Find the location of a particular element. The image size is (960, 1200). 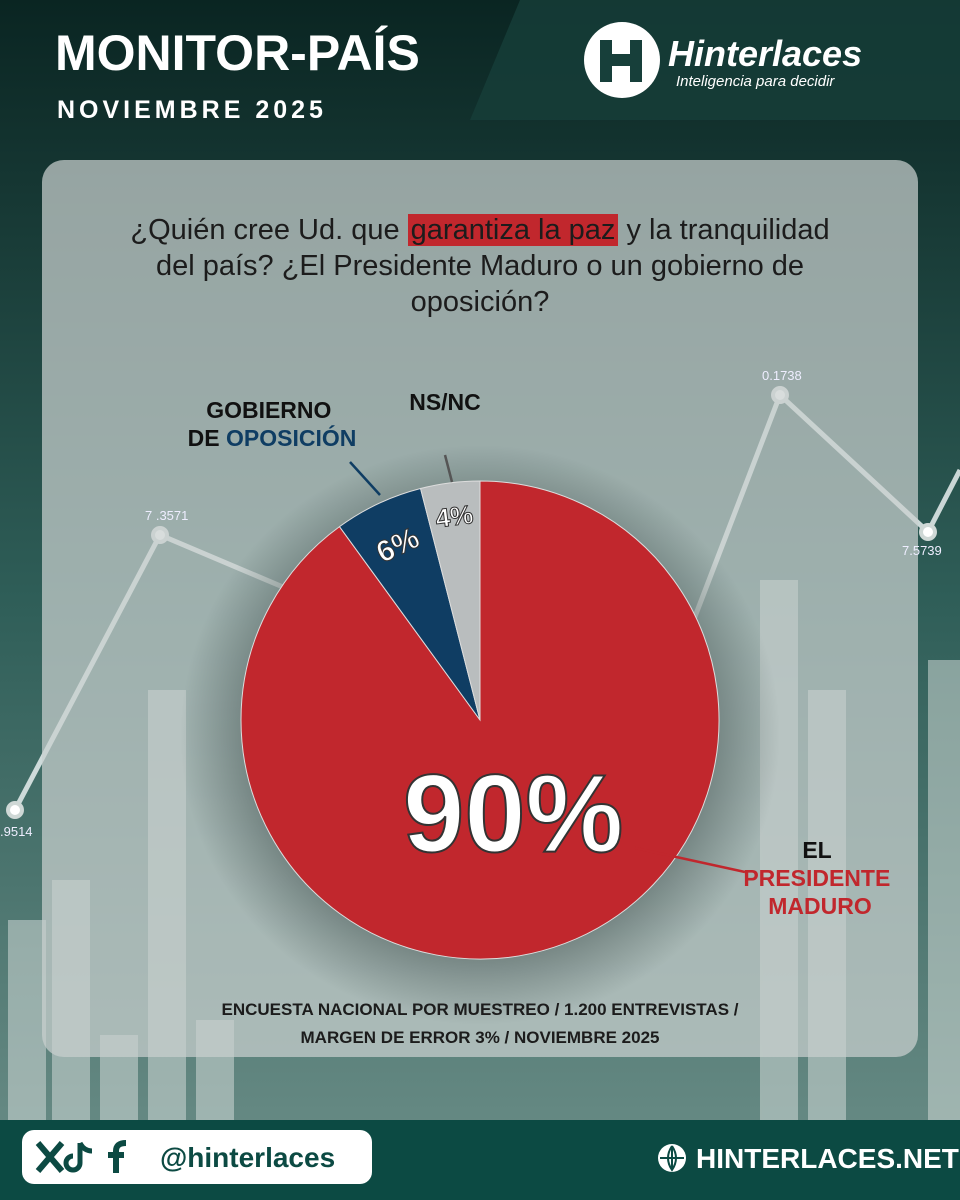

bg-label: 0.1738 is located at coordinates (782, 375).